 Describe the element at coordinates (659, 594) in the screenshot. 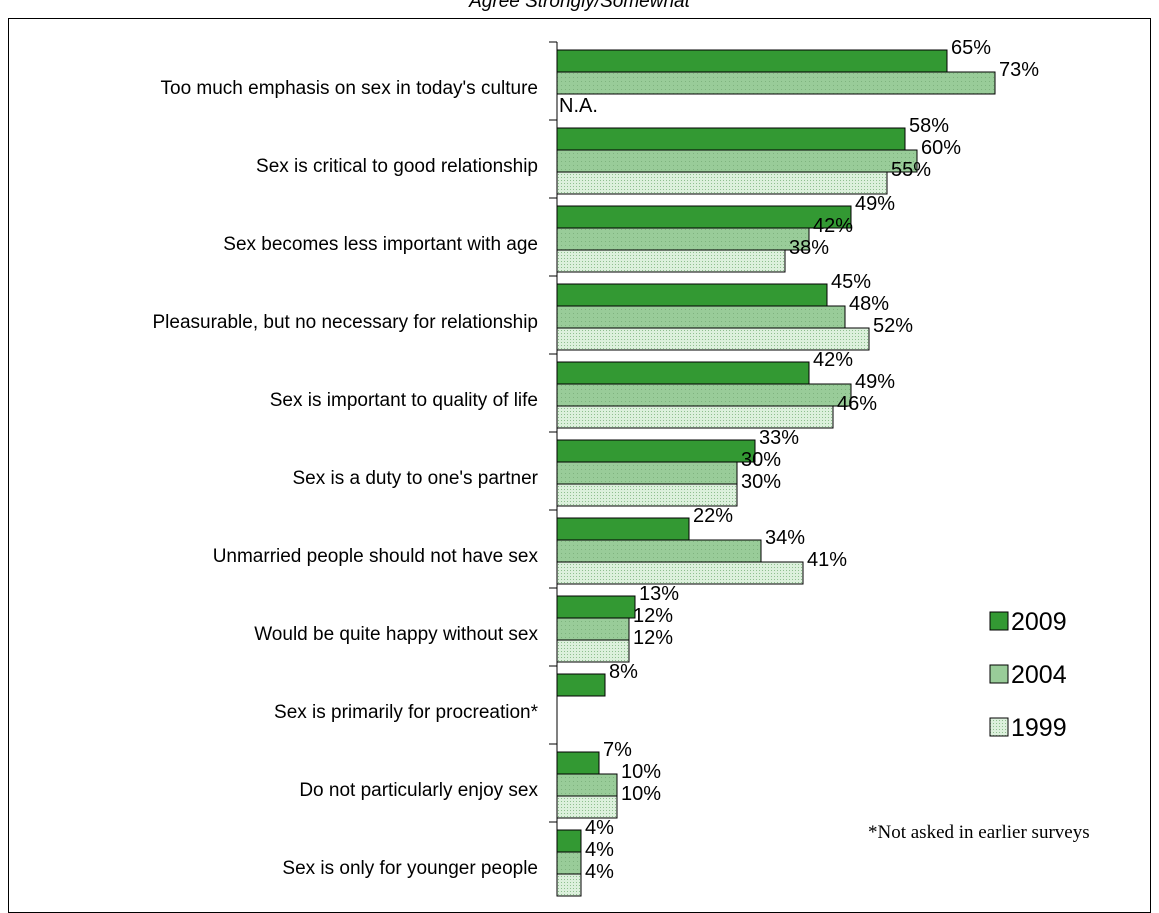

I see `data-label: 13%` at that location.